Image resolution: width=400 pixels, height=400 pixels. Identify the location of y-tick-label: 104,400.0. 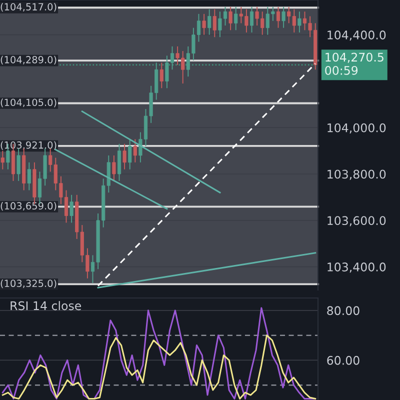
(357, 35).